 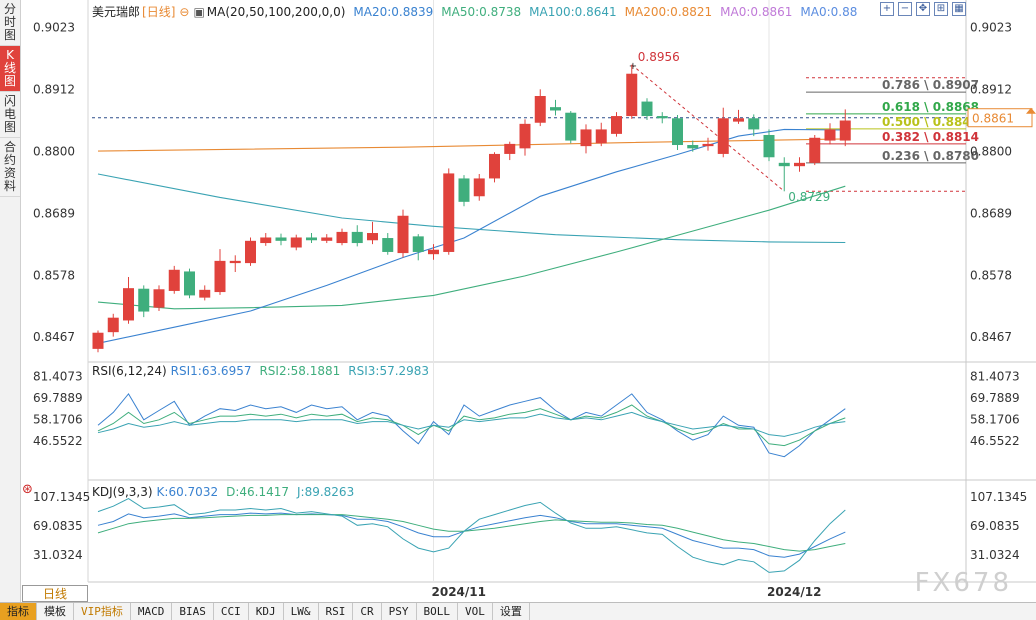 I want to click on tab-13: 设置, so click(x=511, y=611).